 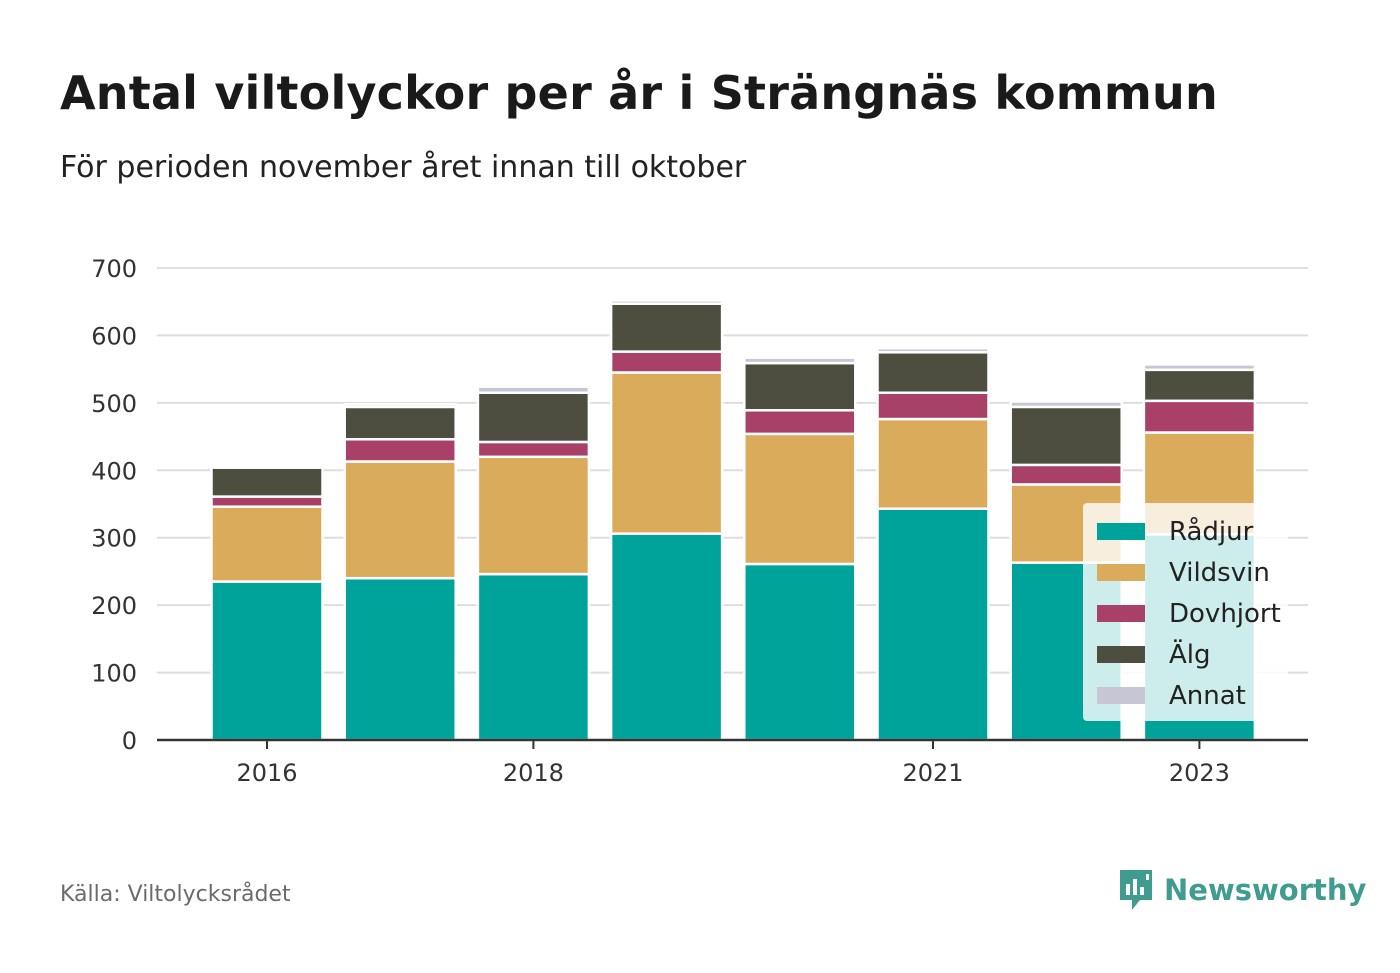 I want to click on brand-logo: Newsworthy, so click(x=1242, y=890).